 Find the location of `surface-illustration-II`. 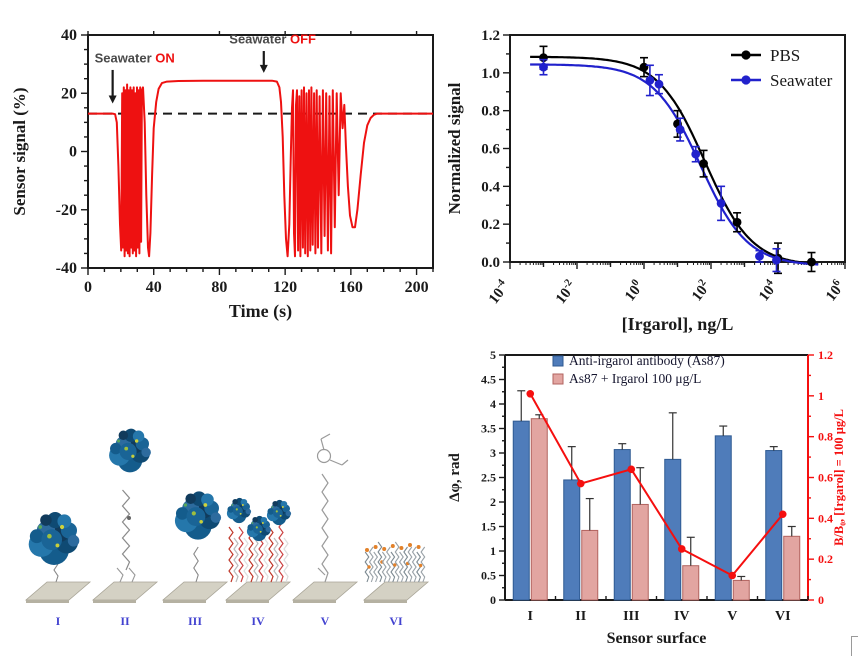

surface-illustration-II is located at coordinates (125, 515).